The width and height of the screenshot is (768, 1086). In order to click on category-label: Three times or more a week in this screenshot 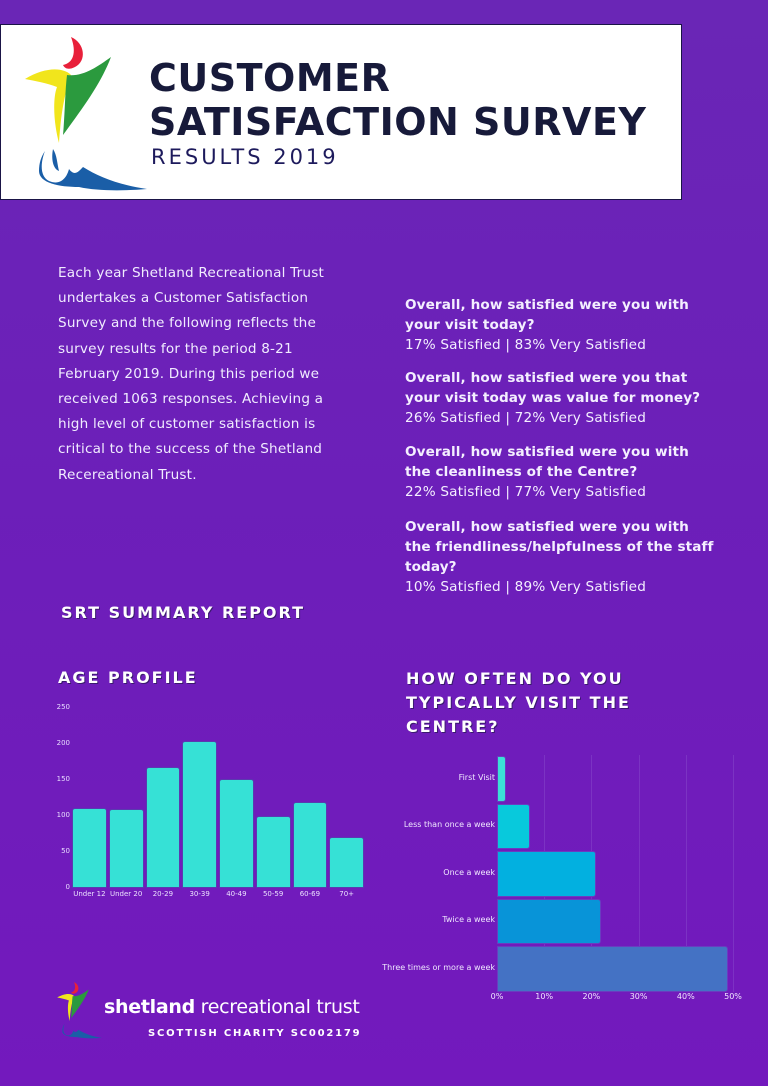, I will do `click(438, 967)`.